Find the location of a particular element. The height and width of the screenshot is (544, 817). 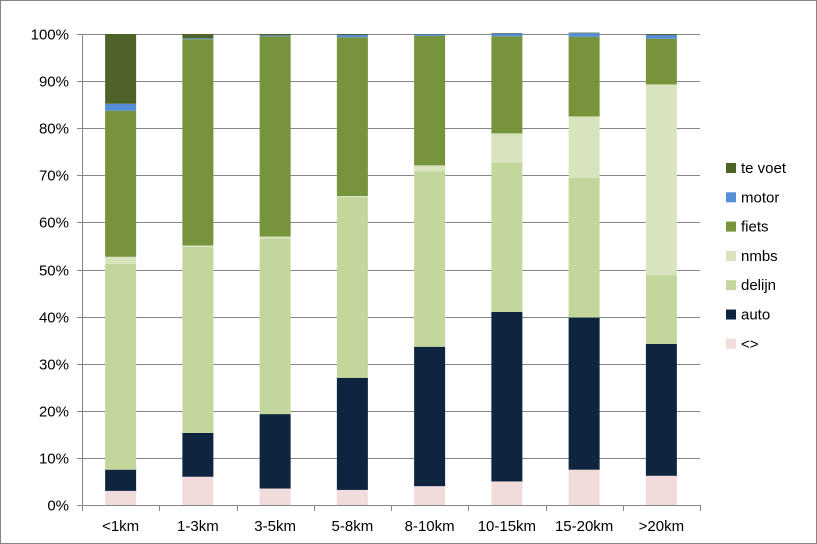

y-tick-label: 20% is located at coordinates (54, 412).